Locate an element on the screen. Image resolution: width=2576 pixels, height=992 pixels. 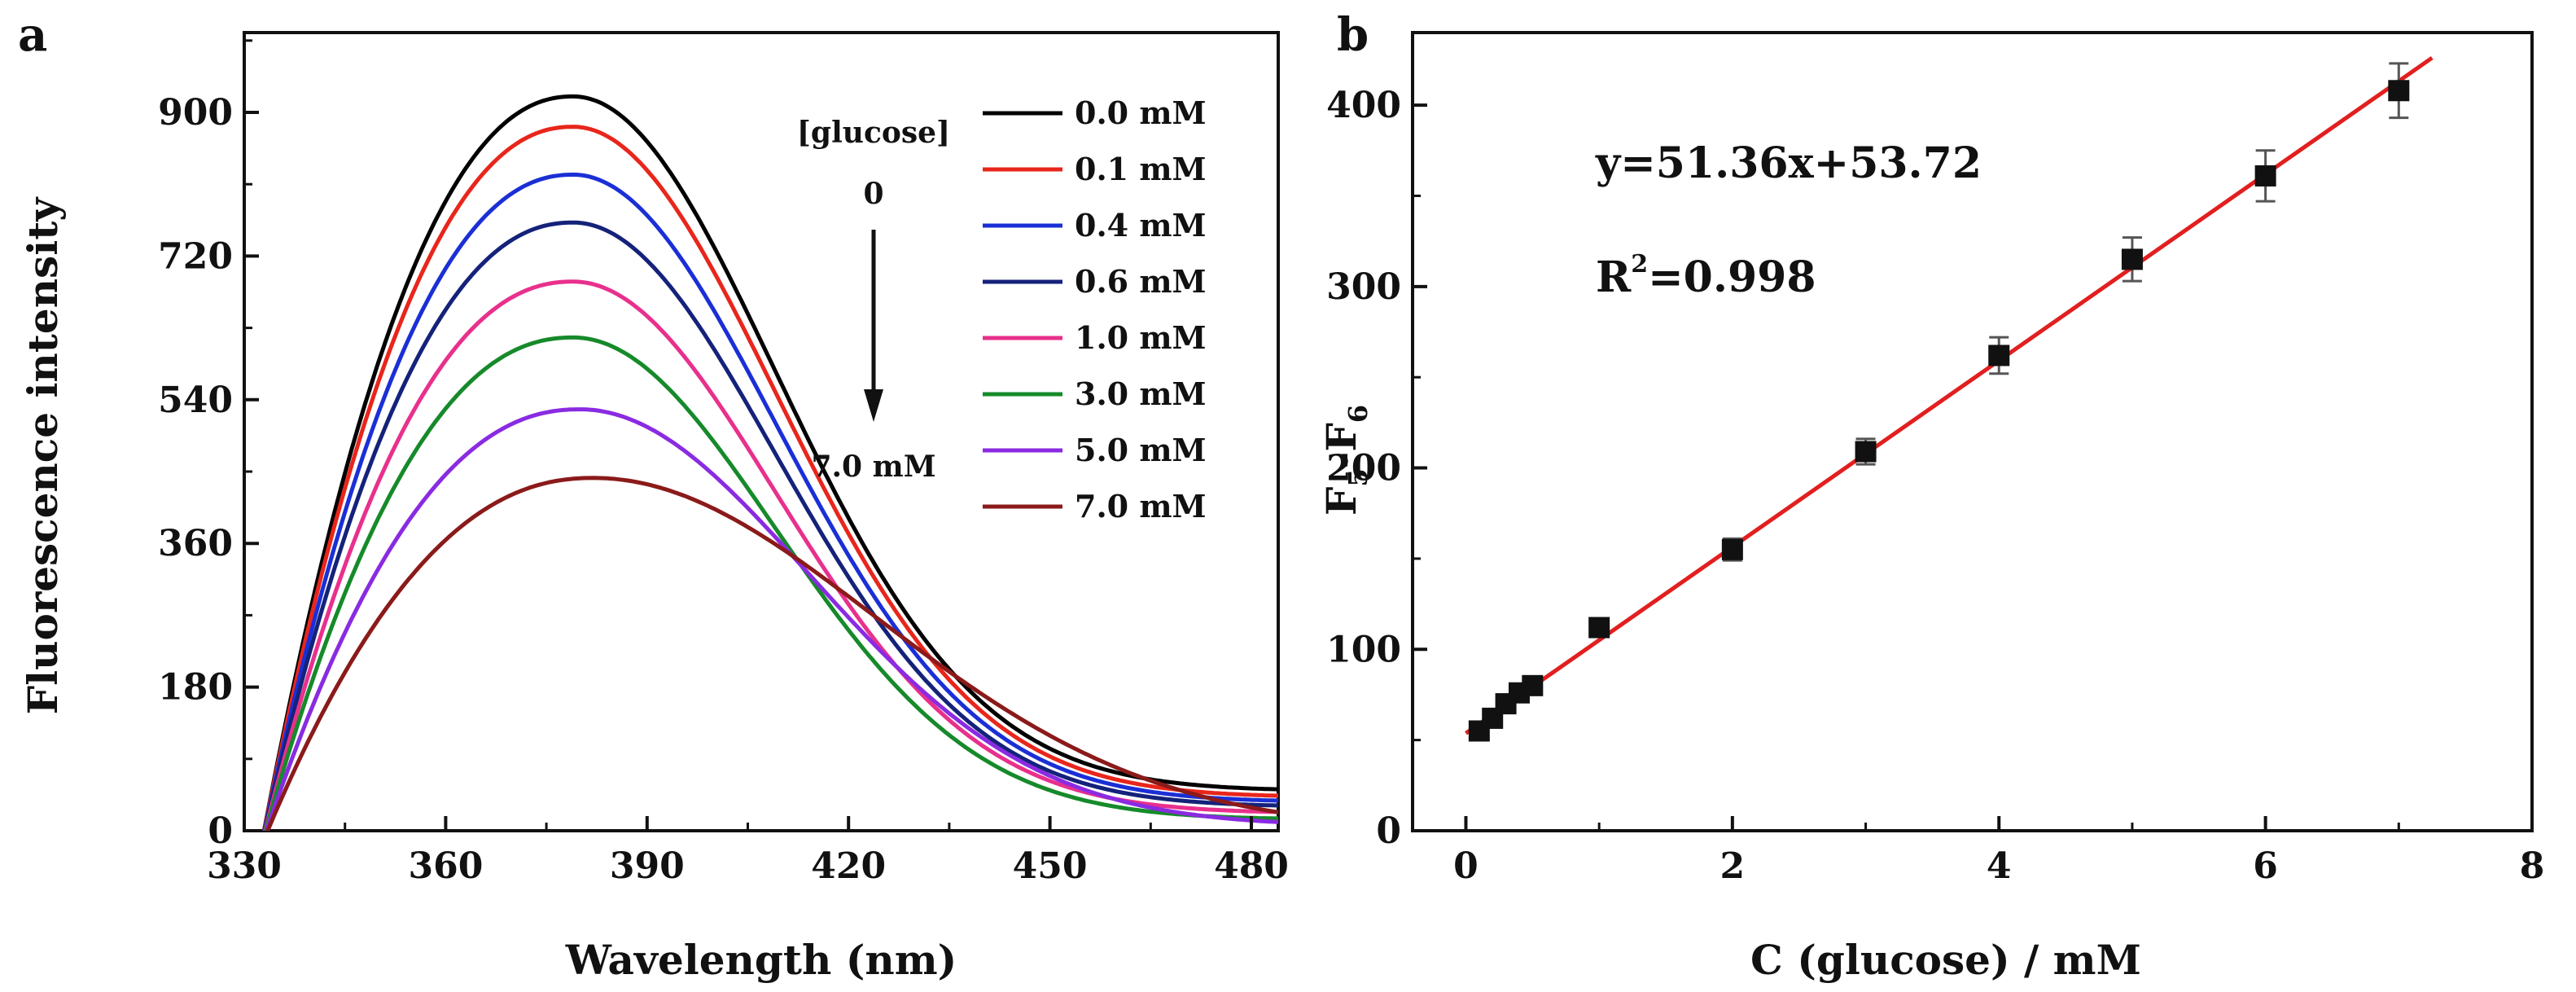
legend-label: 5.0 mM is located at coordinates (1141, 450).